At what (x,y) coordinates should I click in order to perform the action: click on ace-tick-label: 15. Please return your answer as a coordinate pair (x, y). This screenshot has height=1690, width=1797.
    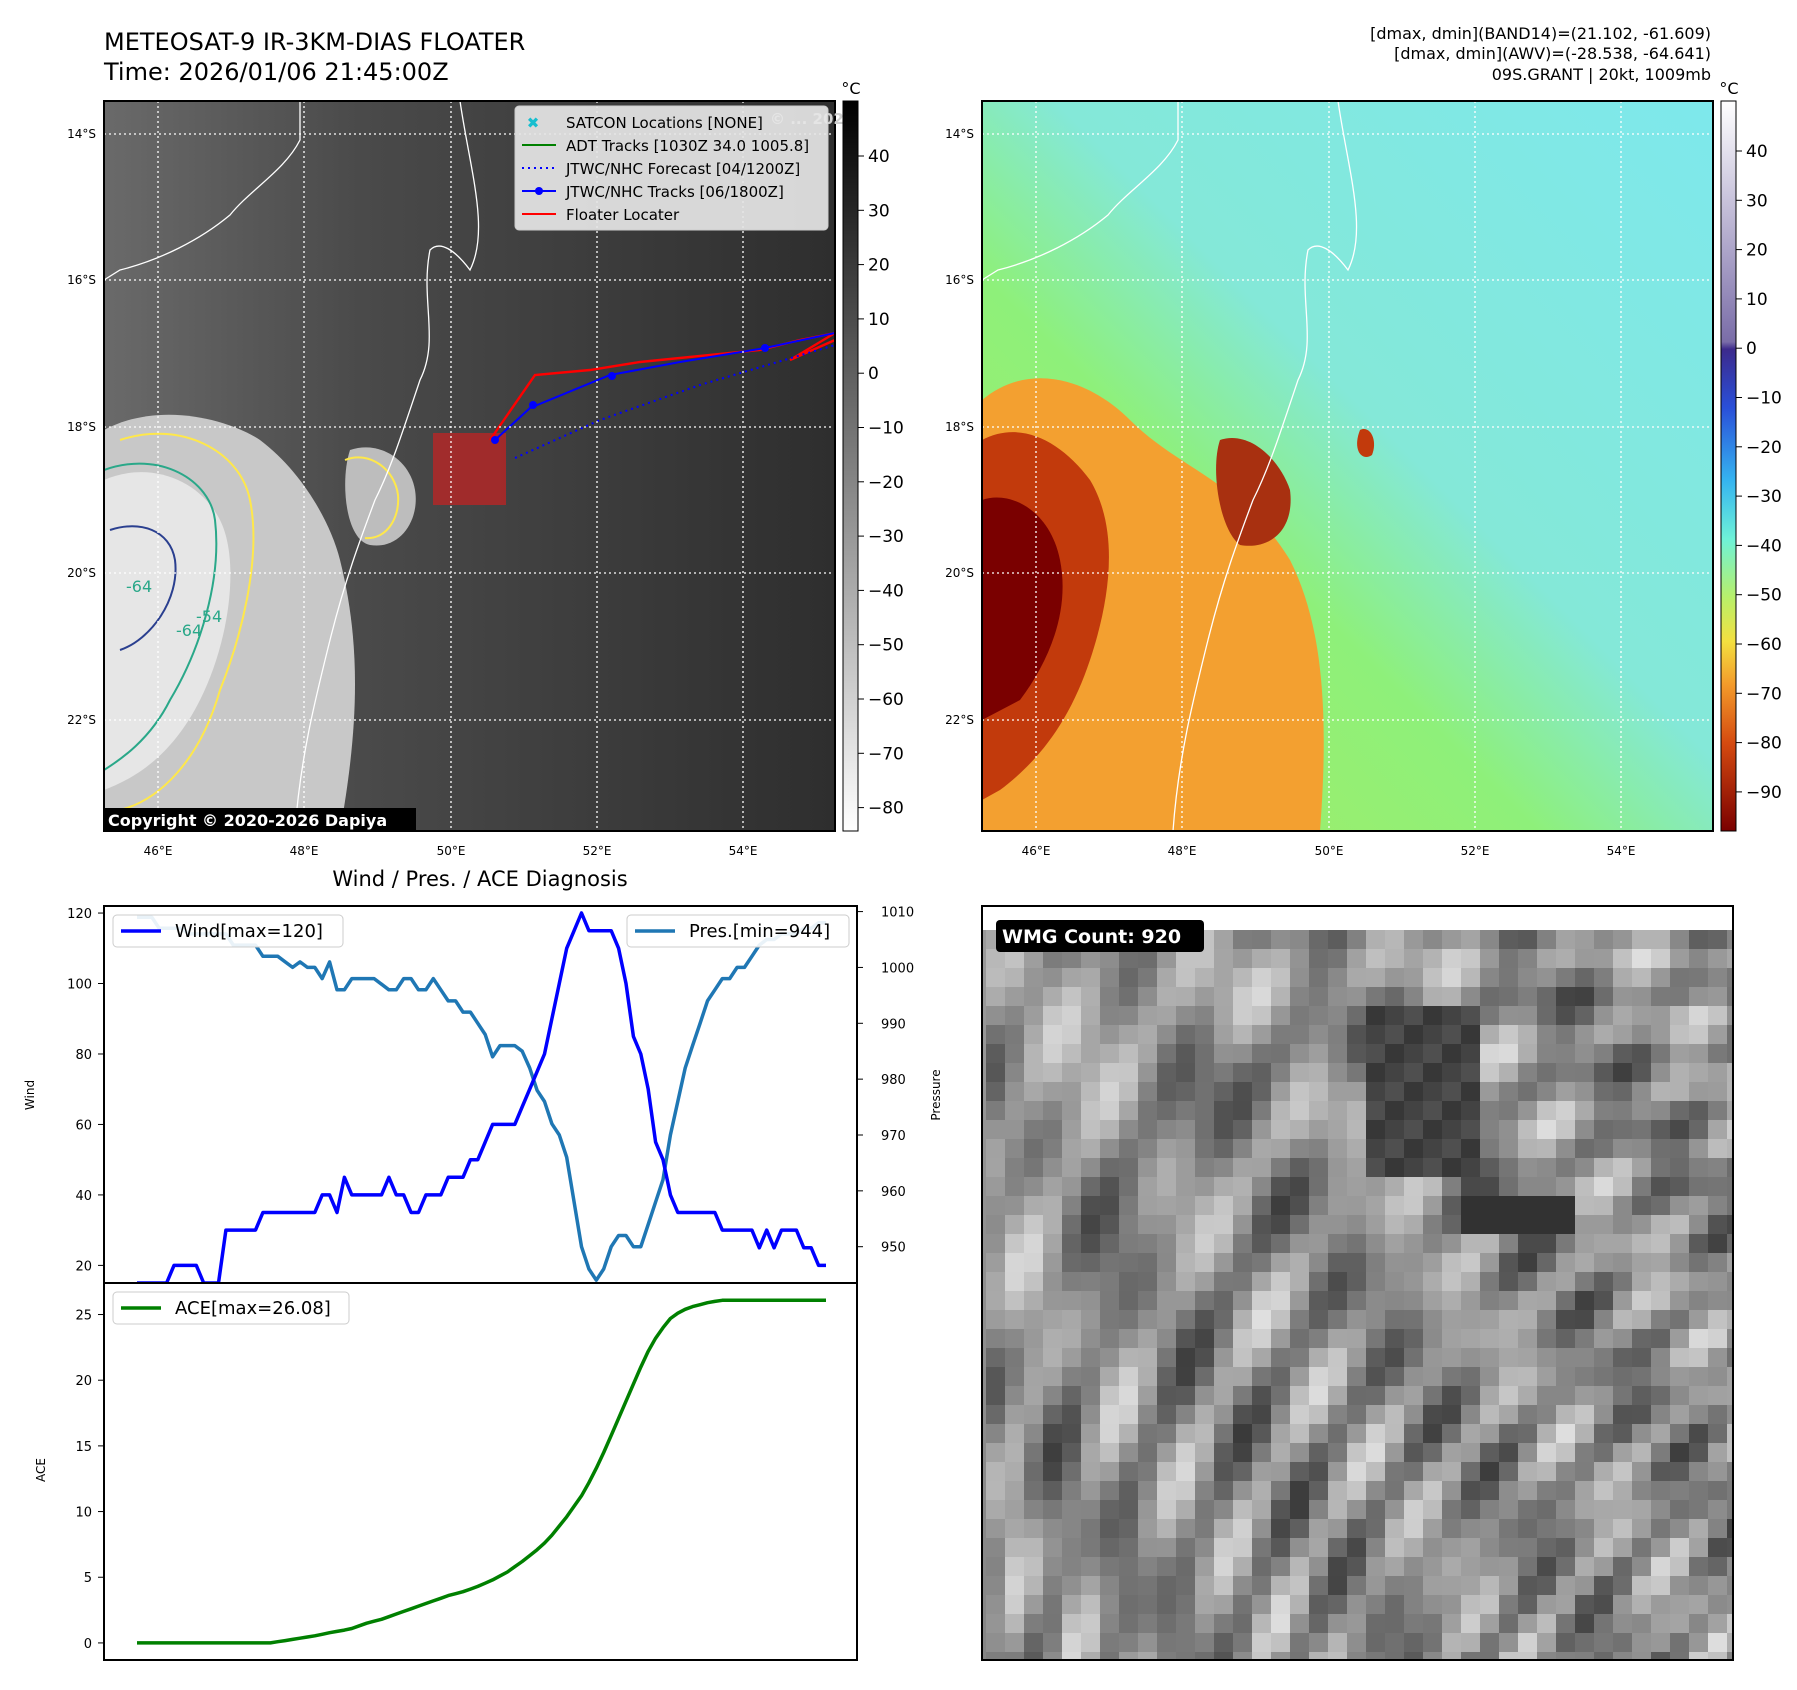
    Looking at the image, I should click on (83, 1447).